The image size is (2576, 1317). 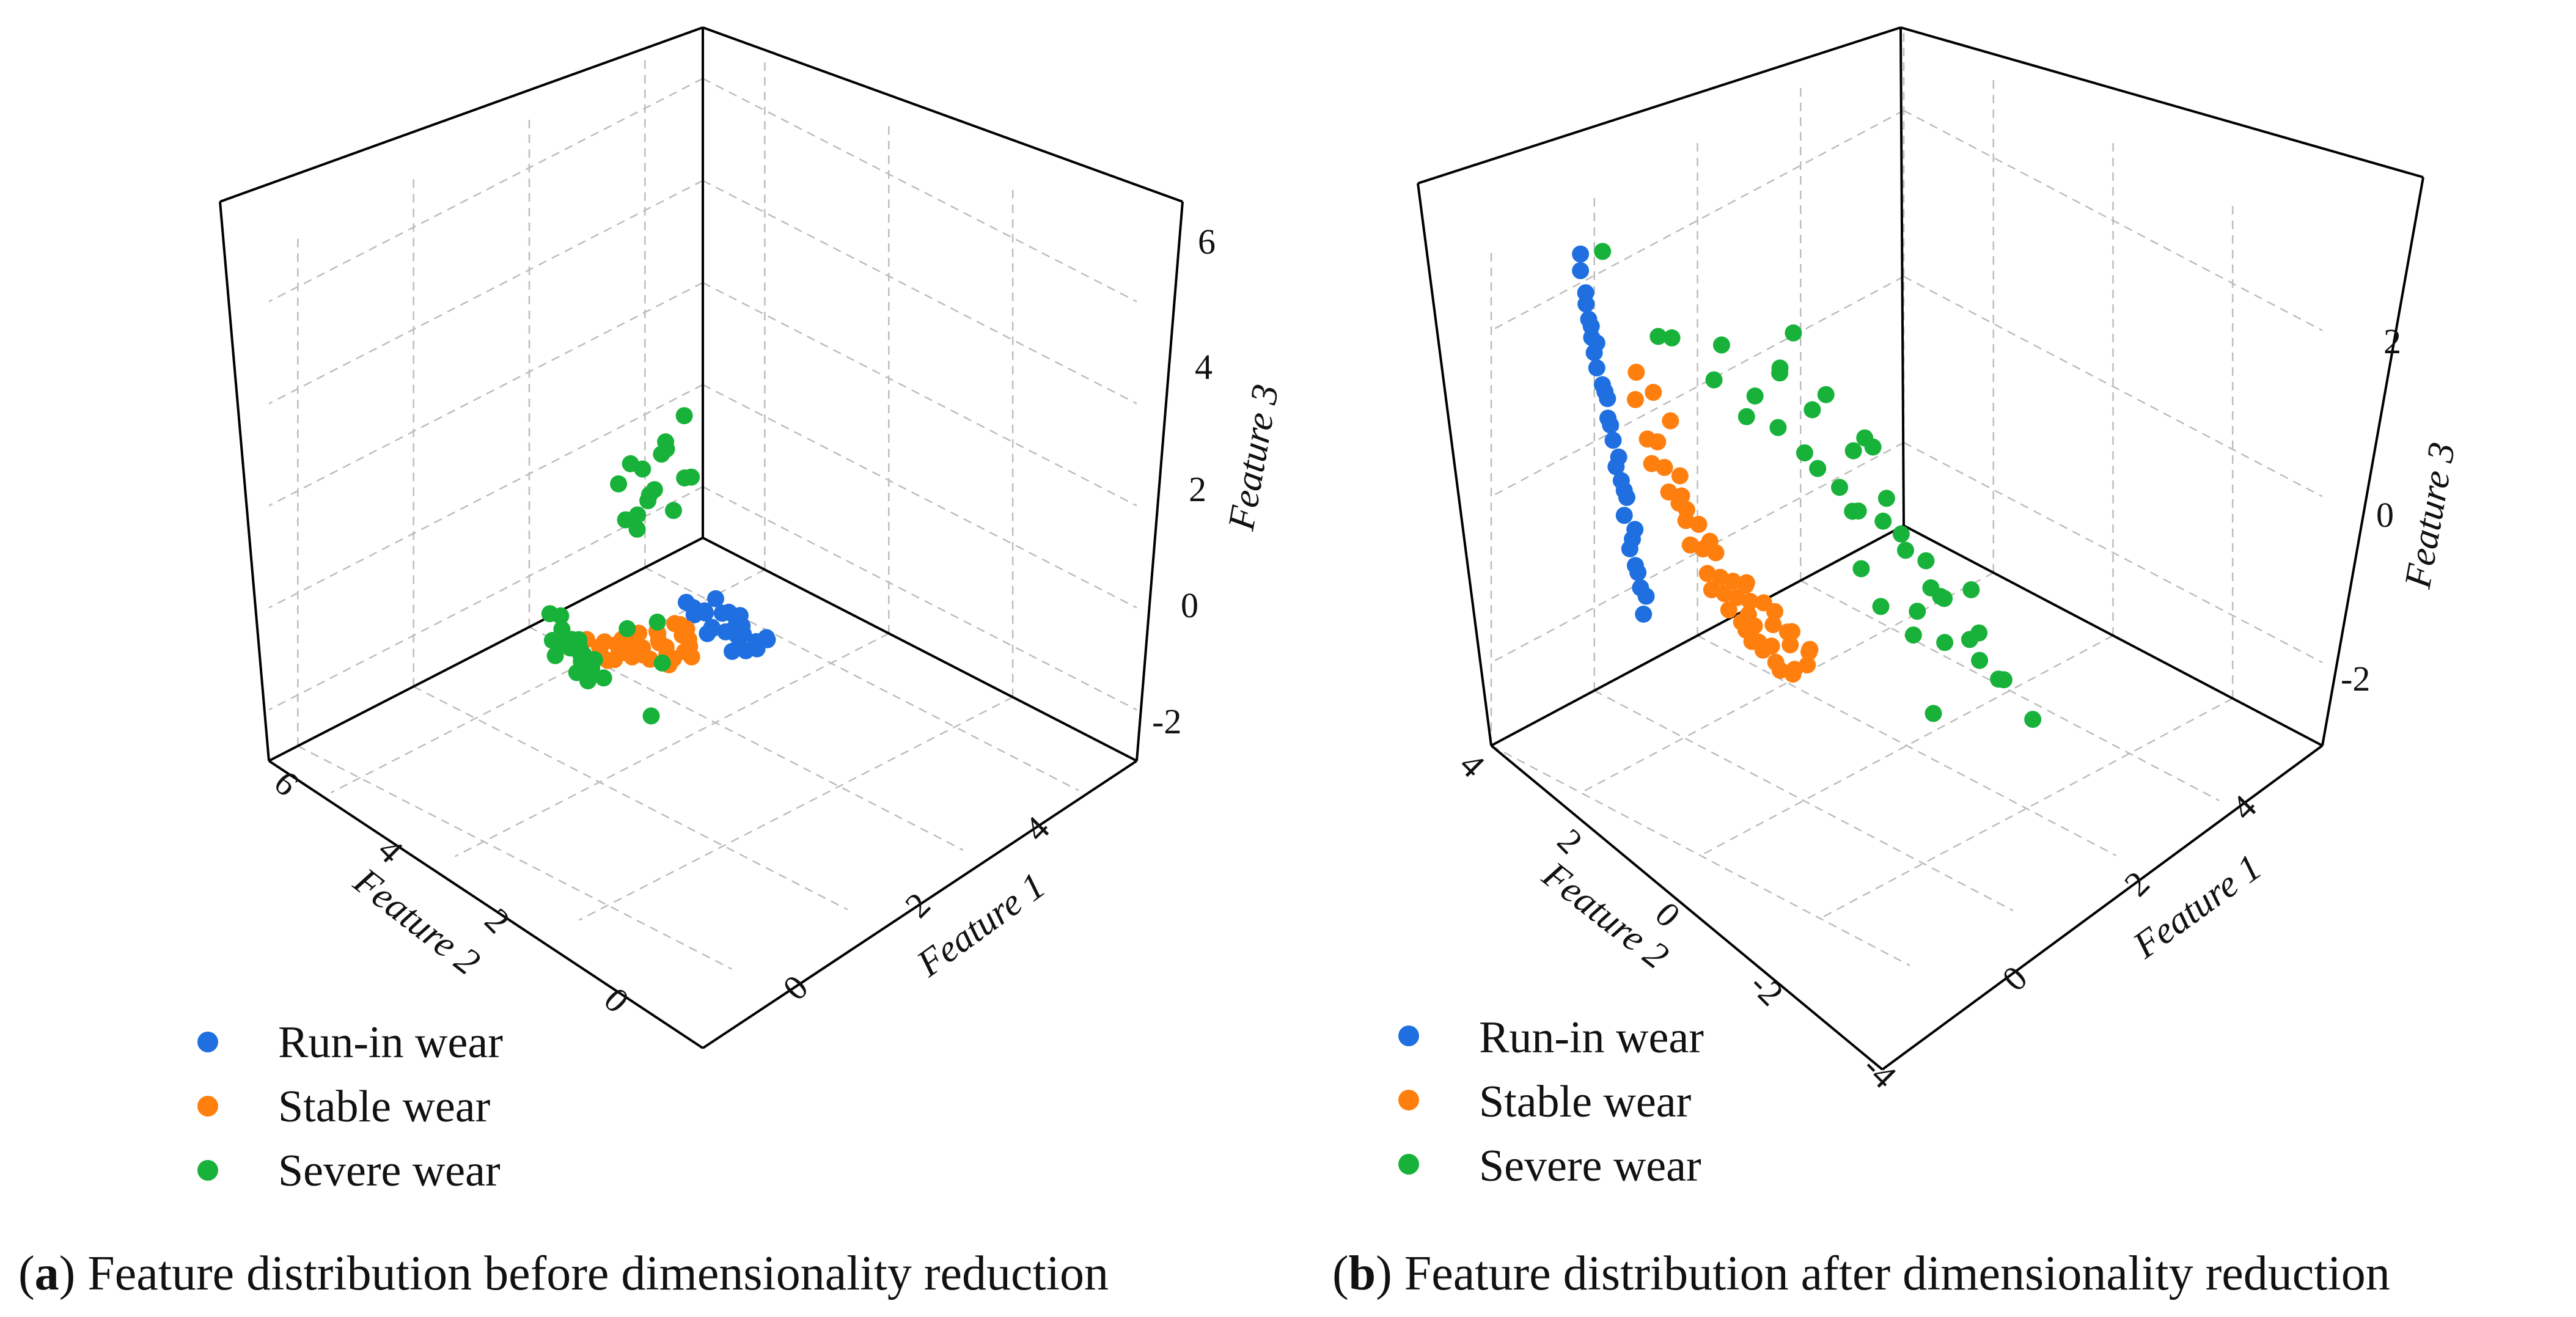 What do you see at coordinates (1766, 988) in the screenshot?
I see `y-tick-label: -2` at bounding box center [1766, 988].